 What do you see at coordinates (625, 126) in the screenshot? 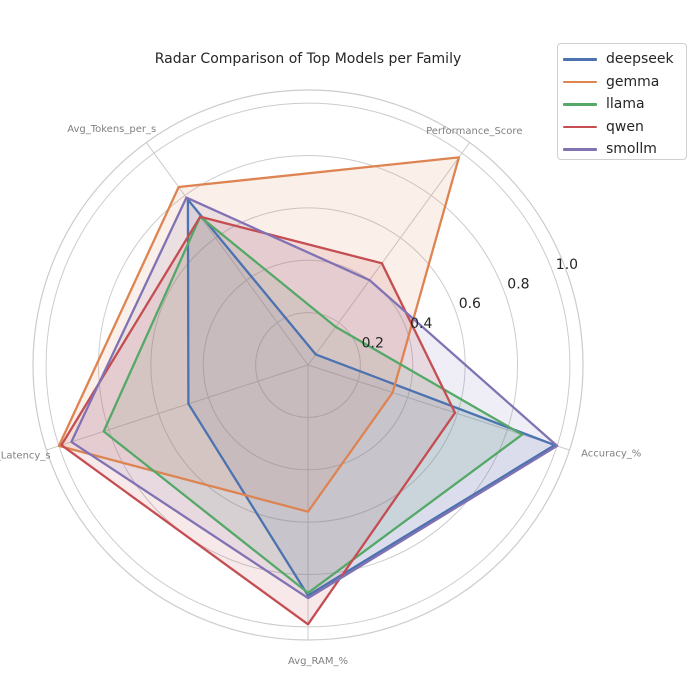
I see `legend-label: qwen` at bounding box center [625, 126].